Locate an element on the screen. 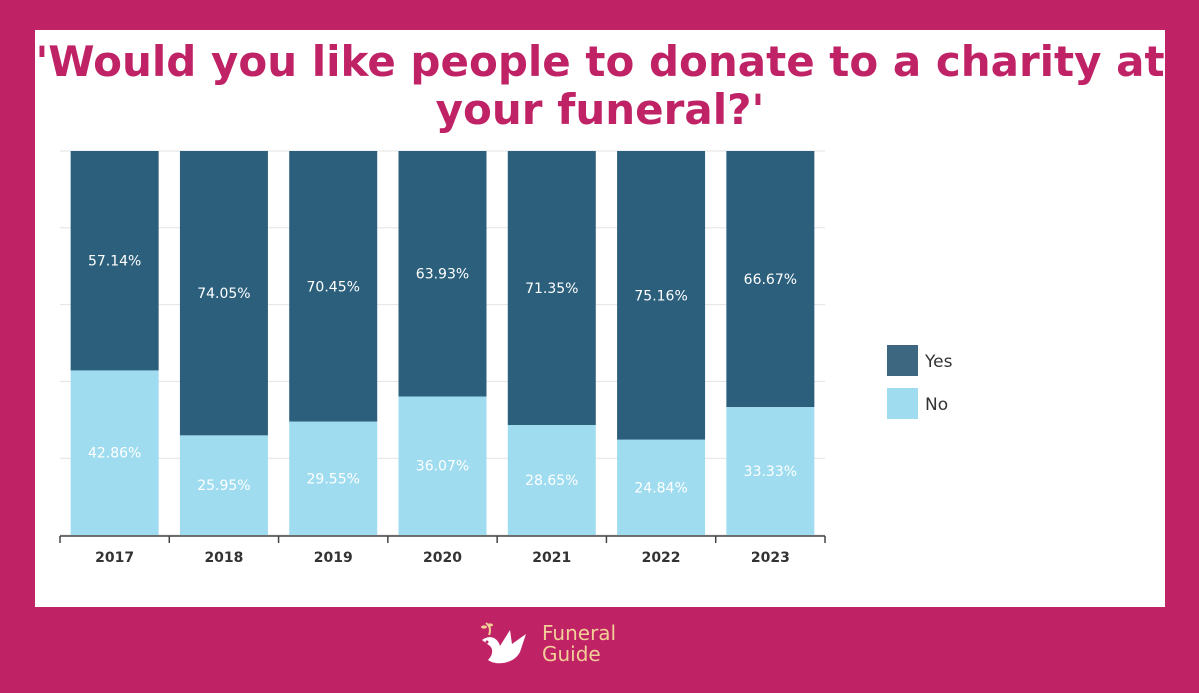 The height and width of the screenshot is (693, 1199). bar-yes-2019 is located at coordinates (333, 286).